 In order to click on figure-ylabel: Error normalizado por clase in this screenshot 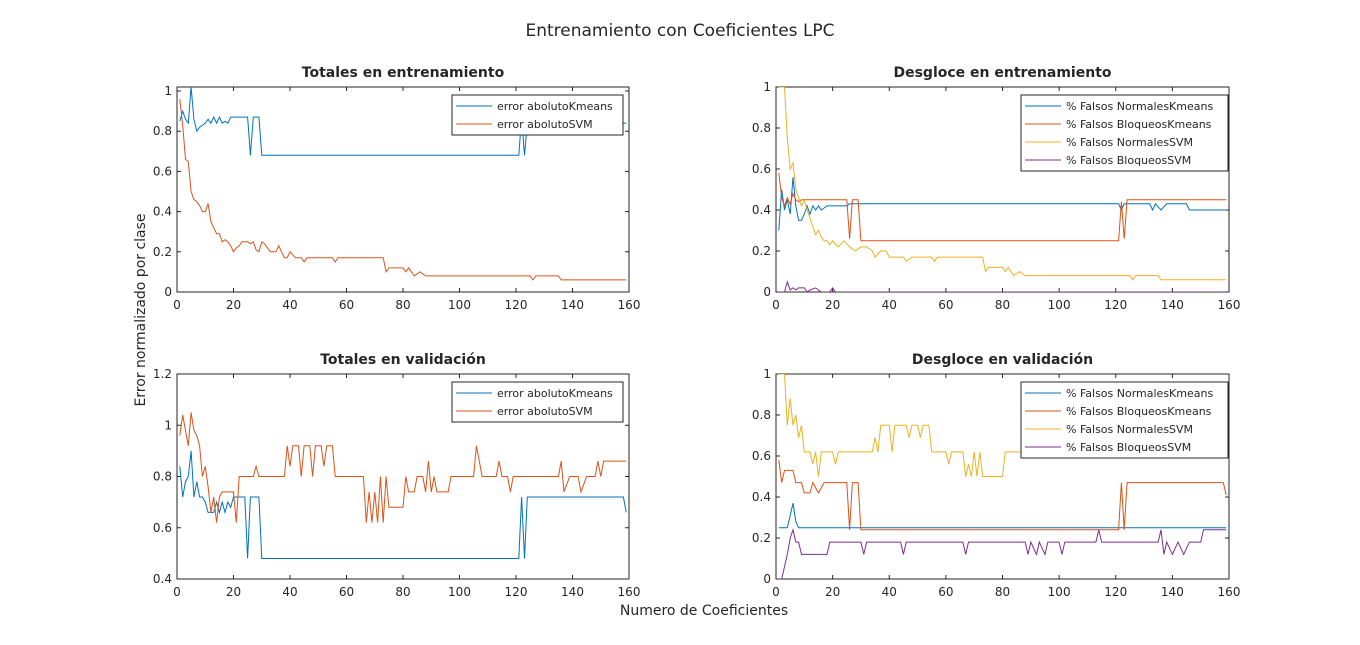, I will do `click(141, 309)`.